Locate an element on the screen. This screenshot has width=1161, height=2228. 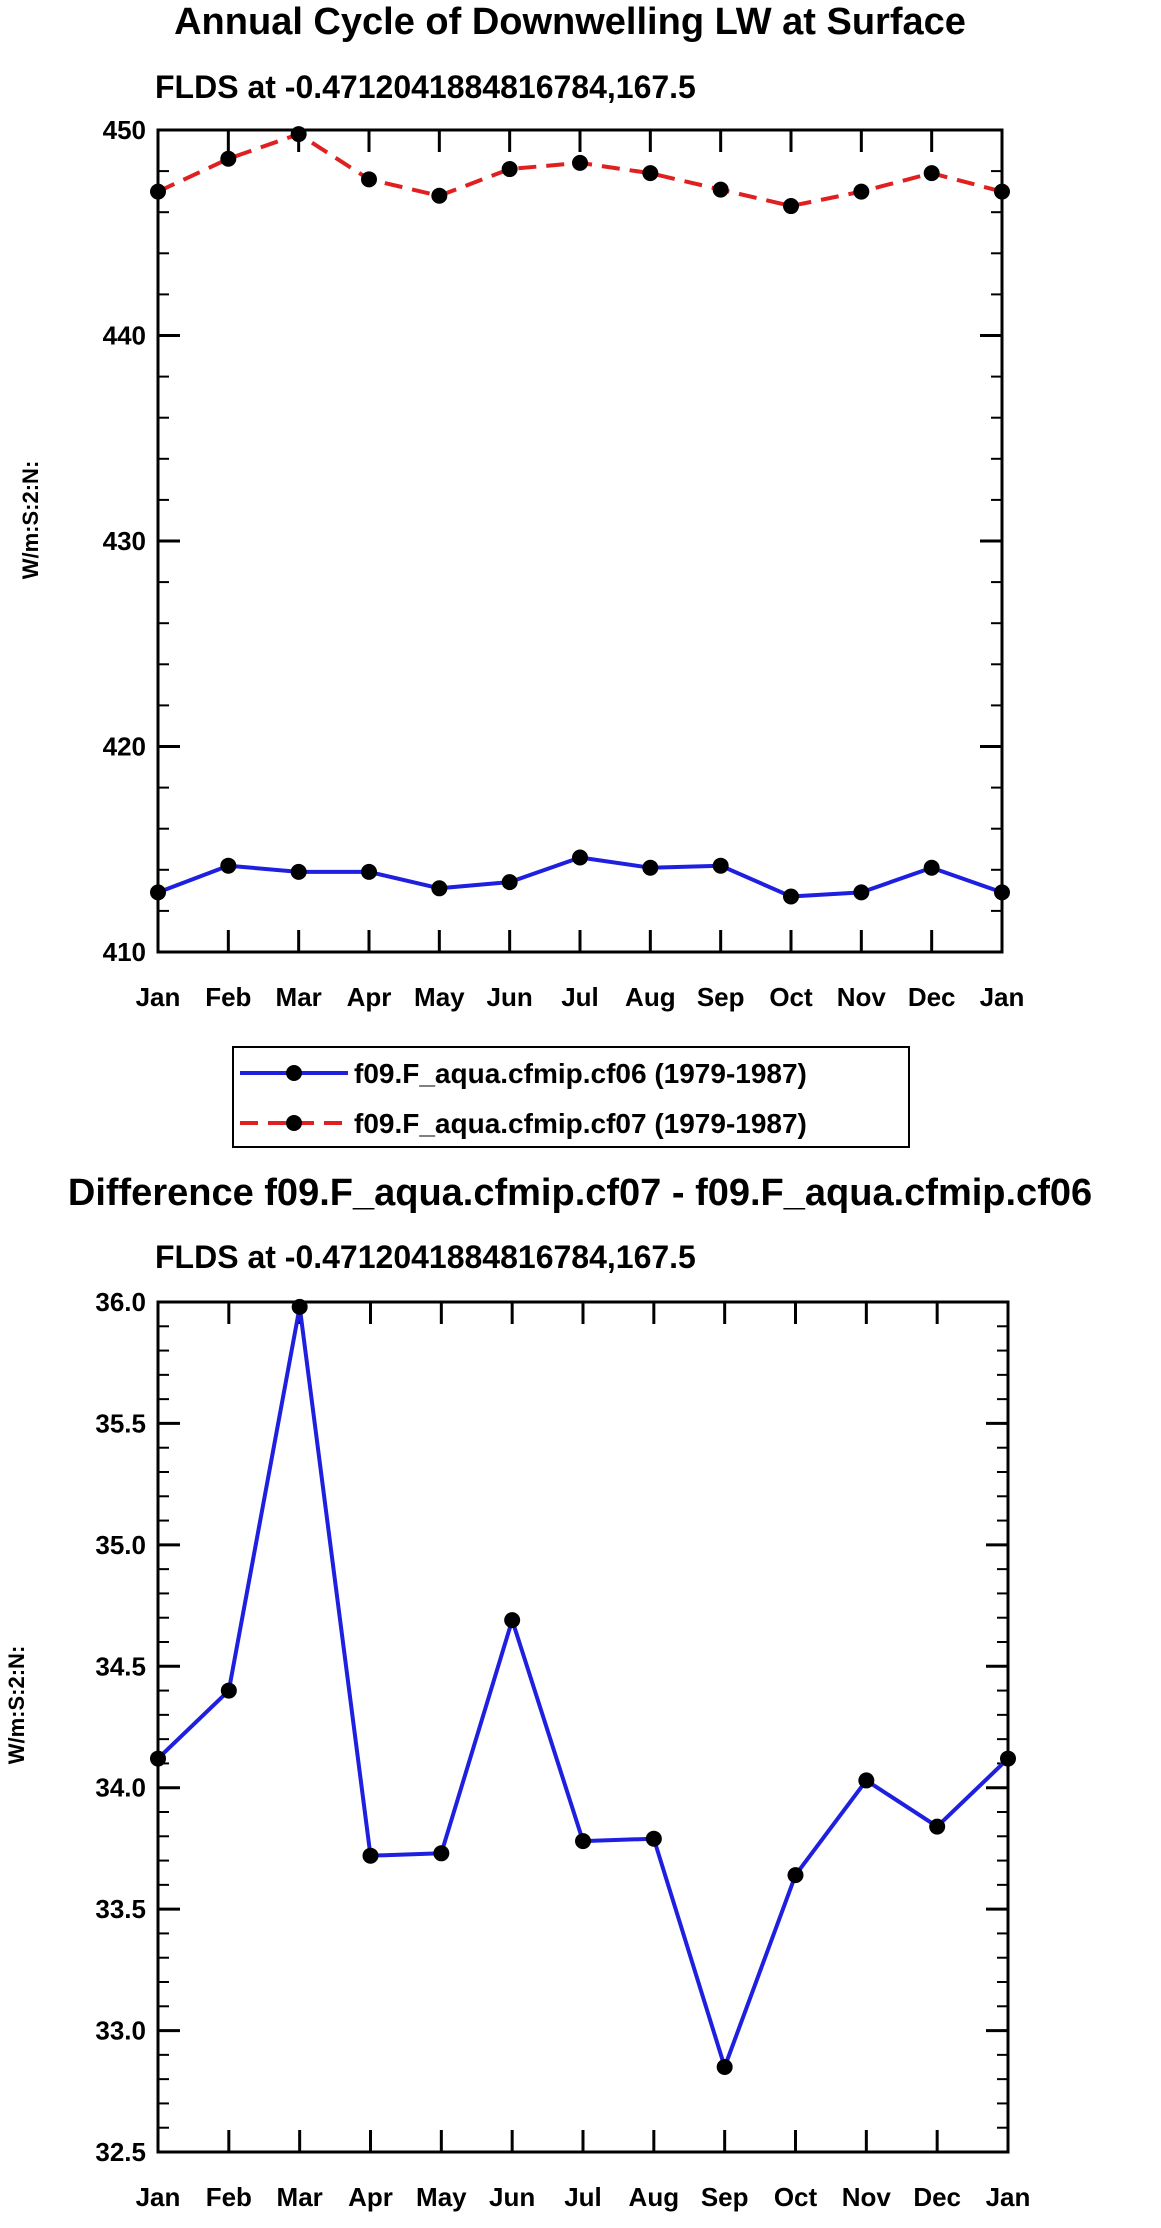
y-tick-label: 35.0 is located at coordinates (120, 1545).